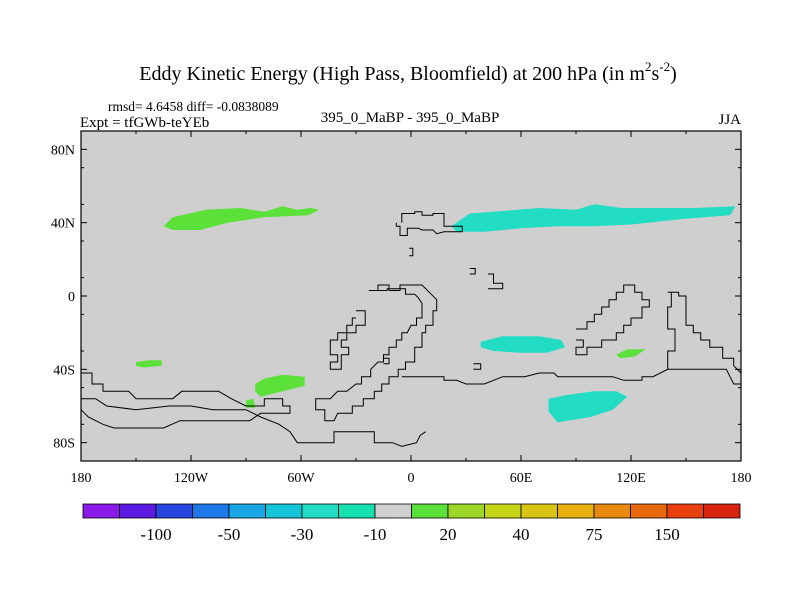 Image resolution: width=800 pixels, height=600 pixels. Describe the element at coordinates (648, 66) in the screenshot. I see `chart-title-sup2: 2` at that location.